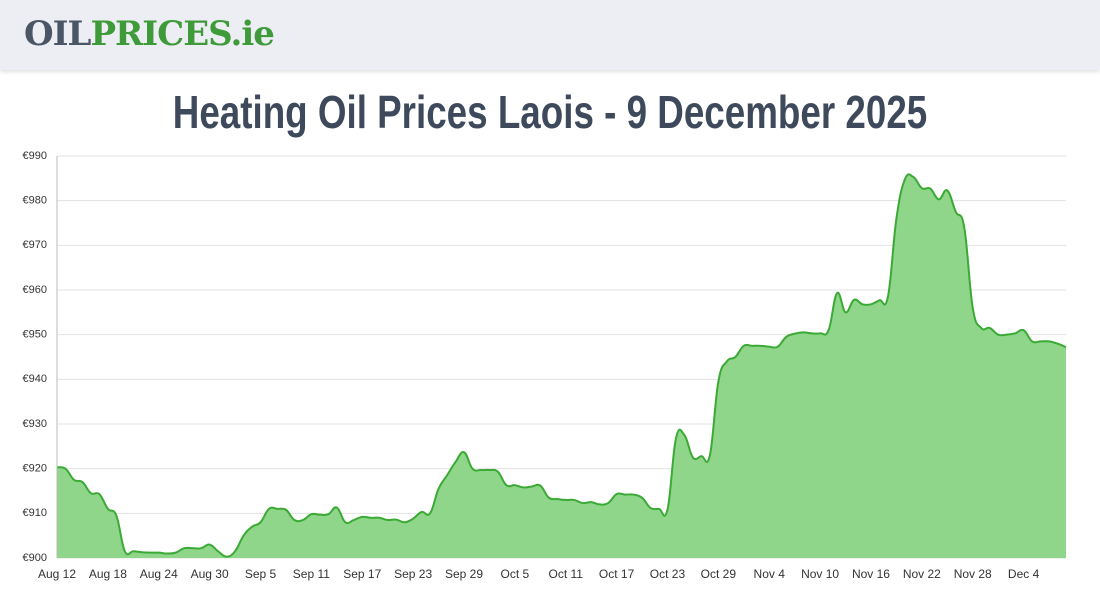 Image resolution: width=1100 pixels, height=600 pixels. Describe the element at coordinates (35, 513) in the screenshot. I see `y-tick-label: €910` at that location.